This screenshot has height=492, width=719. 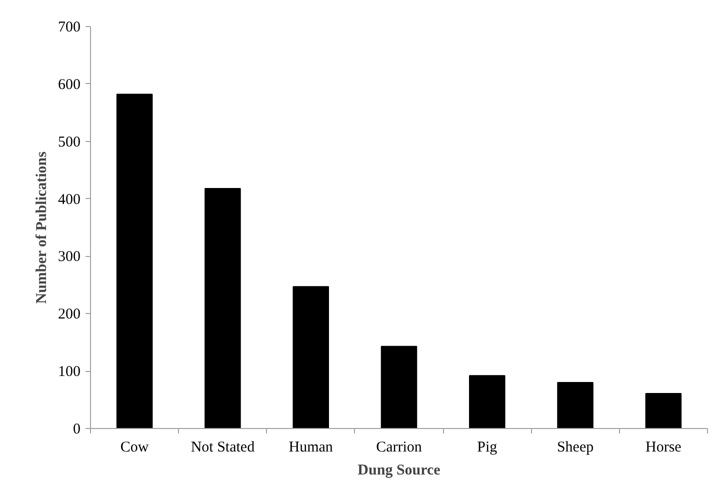 What do you see at coordinates (399, 470) in the screenshot?
I see `x-axis-title: Dung Source` at bounding box center [399, 470].